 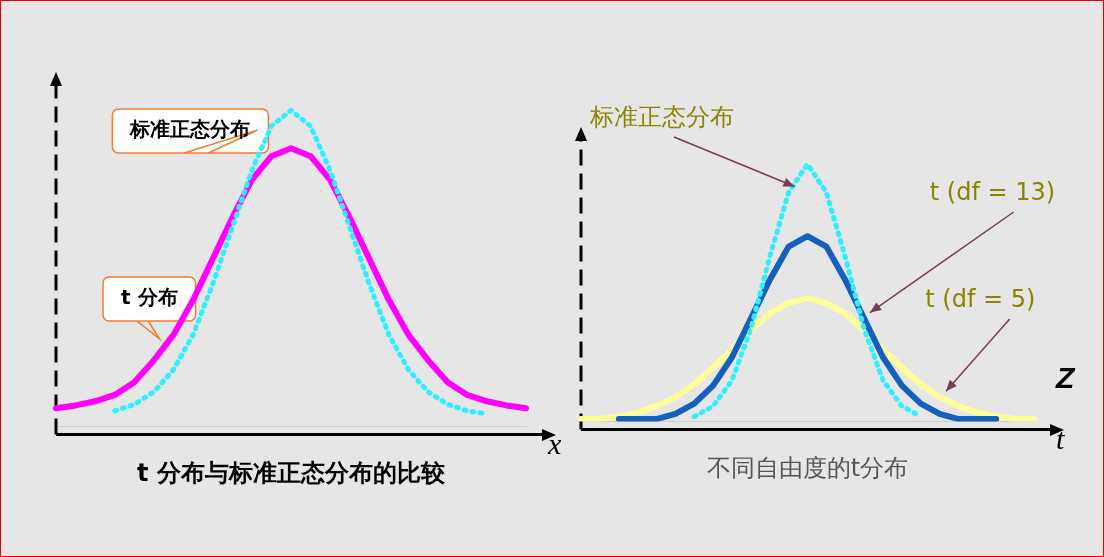 What do you see at coordinates (1060, 439) in the screenshot?
I see `x-axis-title: t` at bounding box center [1060, 439].